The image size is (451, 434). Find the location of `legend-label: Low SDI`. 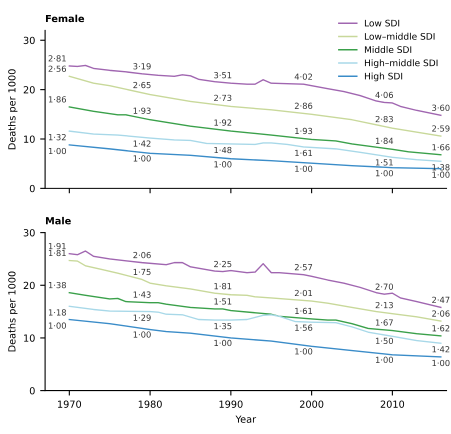

legend-label: Low SDI is located at coordinates (382, 23).